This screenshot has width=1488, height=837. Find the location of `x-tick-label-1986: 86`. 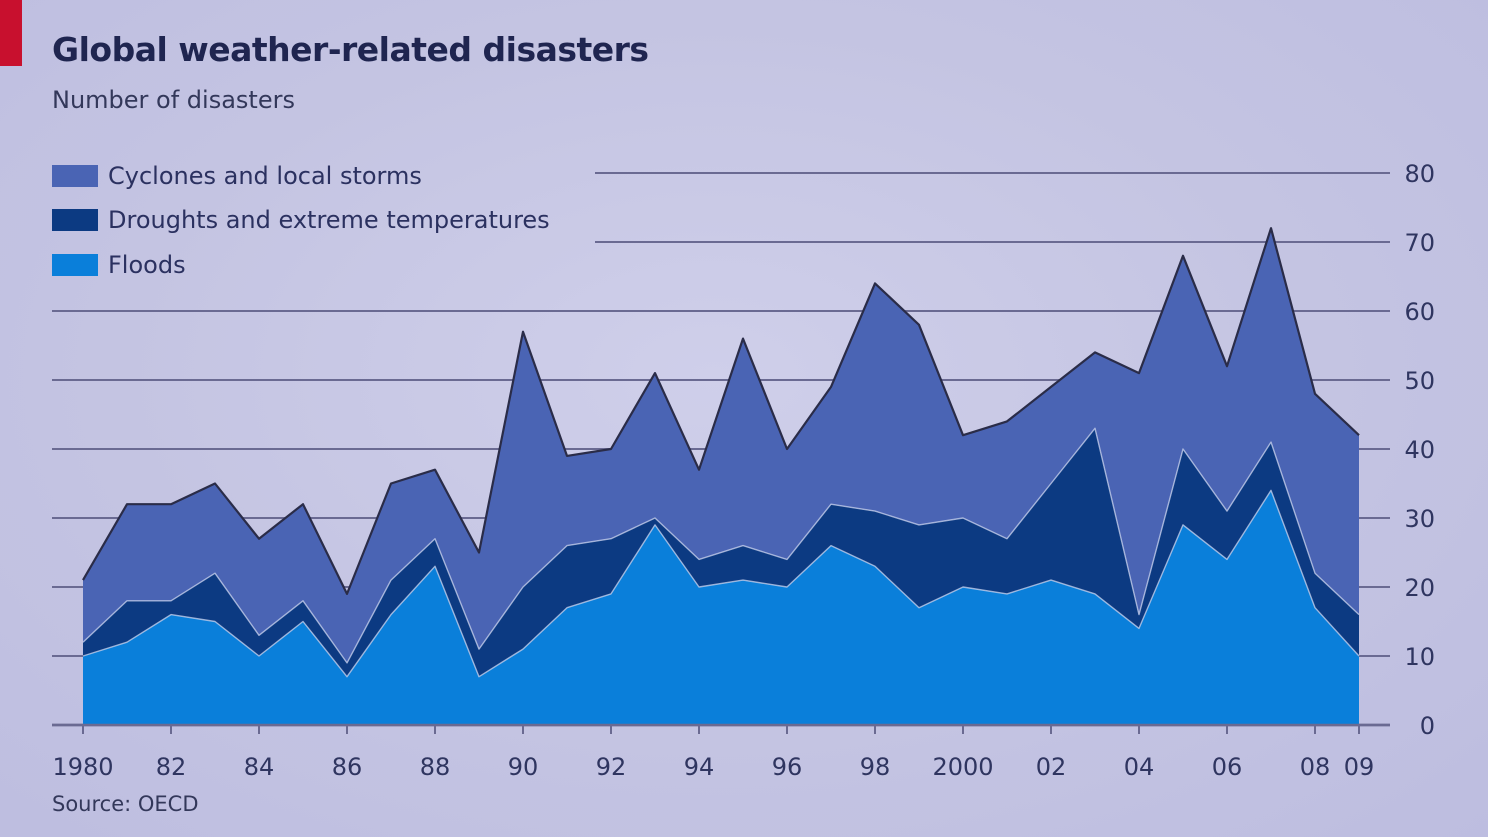

x-tick-label-1986: 86 is located at coordinates (347, 767).